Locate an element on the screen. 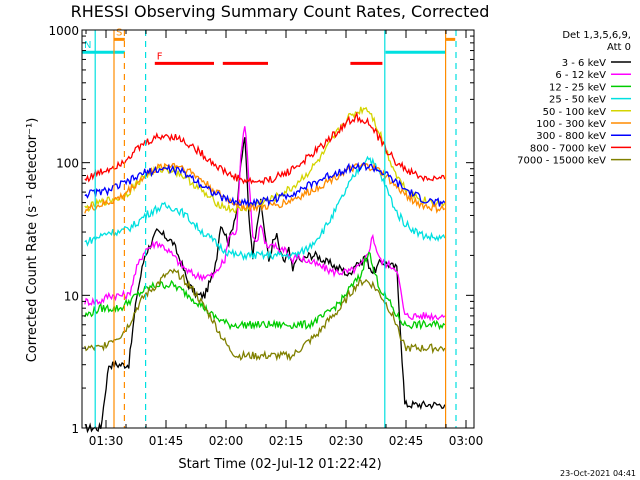 The image size is (640, 480). legend-label: 100 - 300 keV is located at coordinates (571, 124).